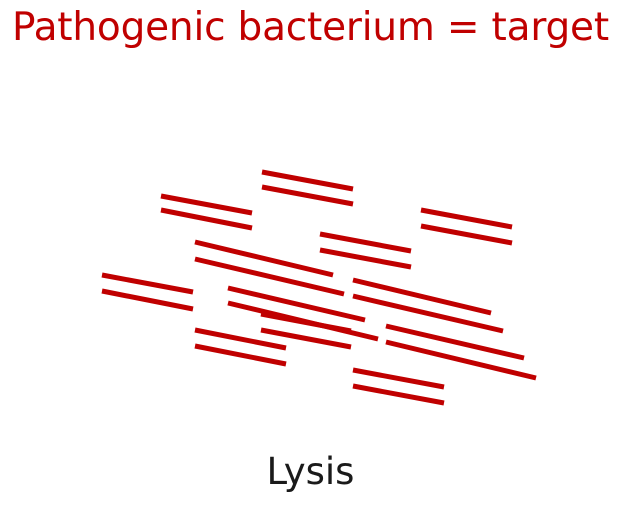  Describe the element at coordinates (310, 471) in the screenshot. I see `diagram-caption: Lysis` at that location.